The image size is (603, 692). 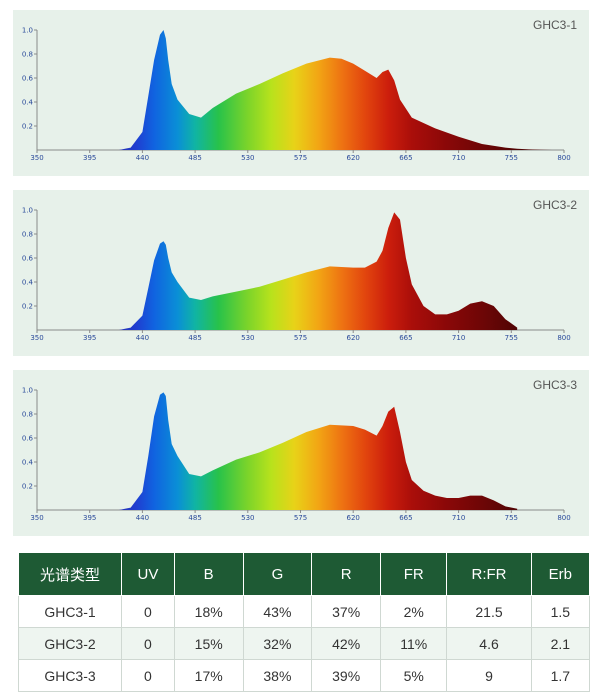 I want to click on table-cell: 2.1, so click(x=560, y=643).